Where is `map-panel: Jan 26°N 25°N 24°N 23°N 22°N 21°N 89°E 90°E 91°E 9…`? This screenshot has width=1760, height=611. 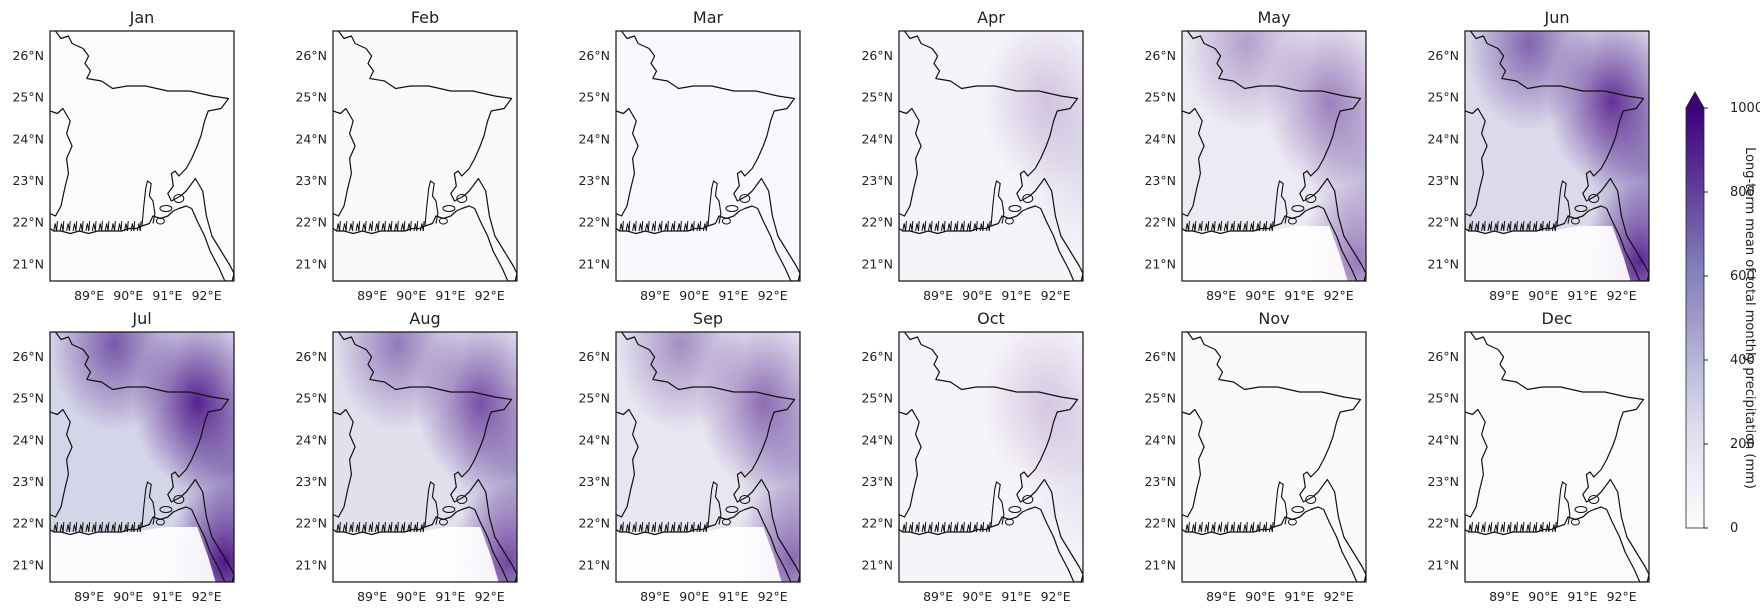
map-panel: Jan 26°N 25°N 24°N 23°N 22°N 21°N 89°E 90°E 91°E 9… is located at coordinates (123, 155).